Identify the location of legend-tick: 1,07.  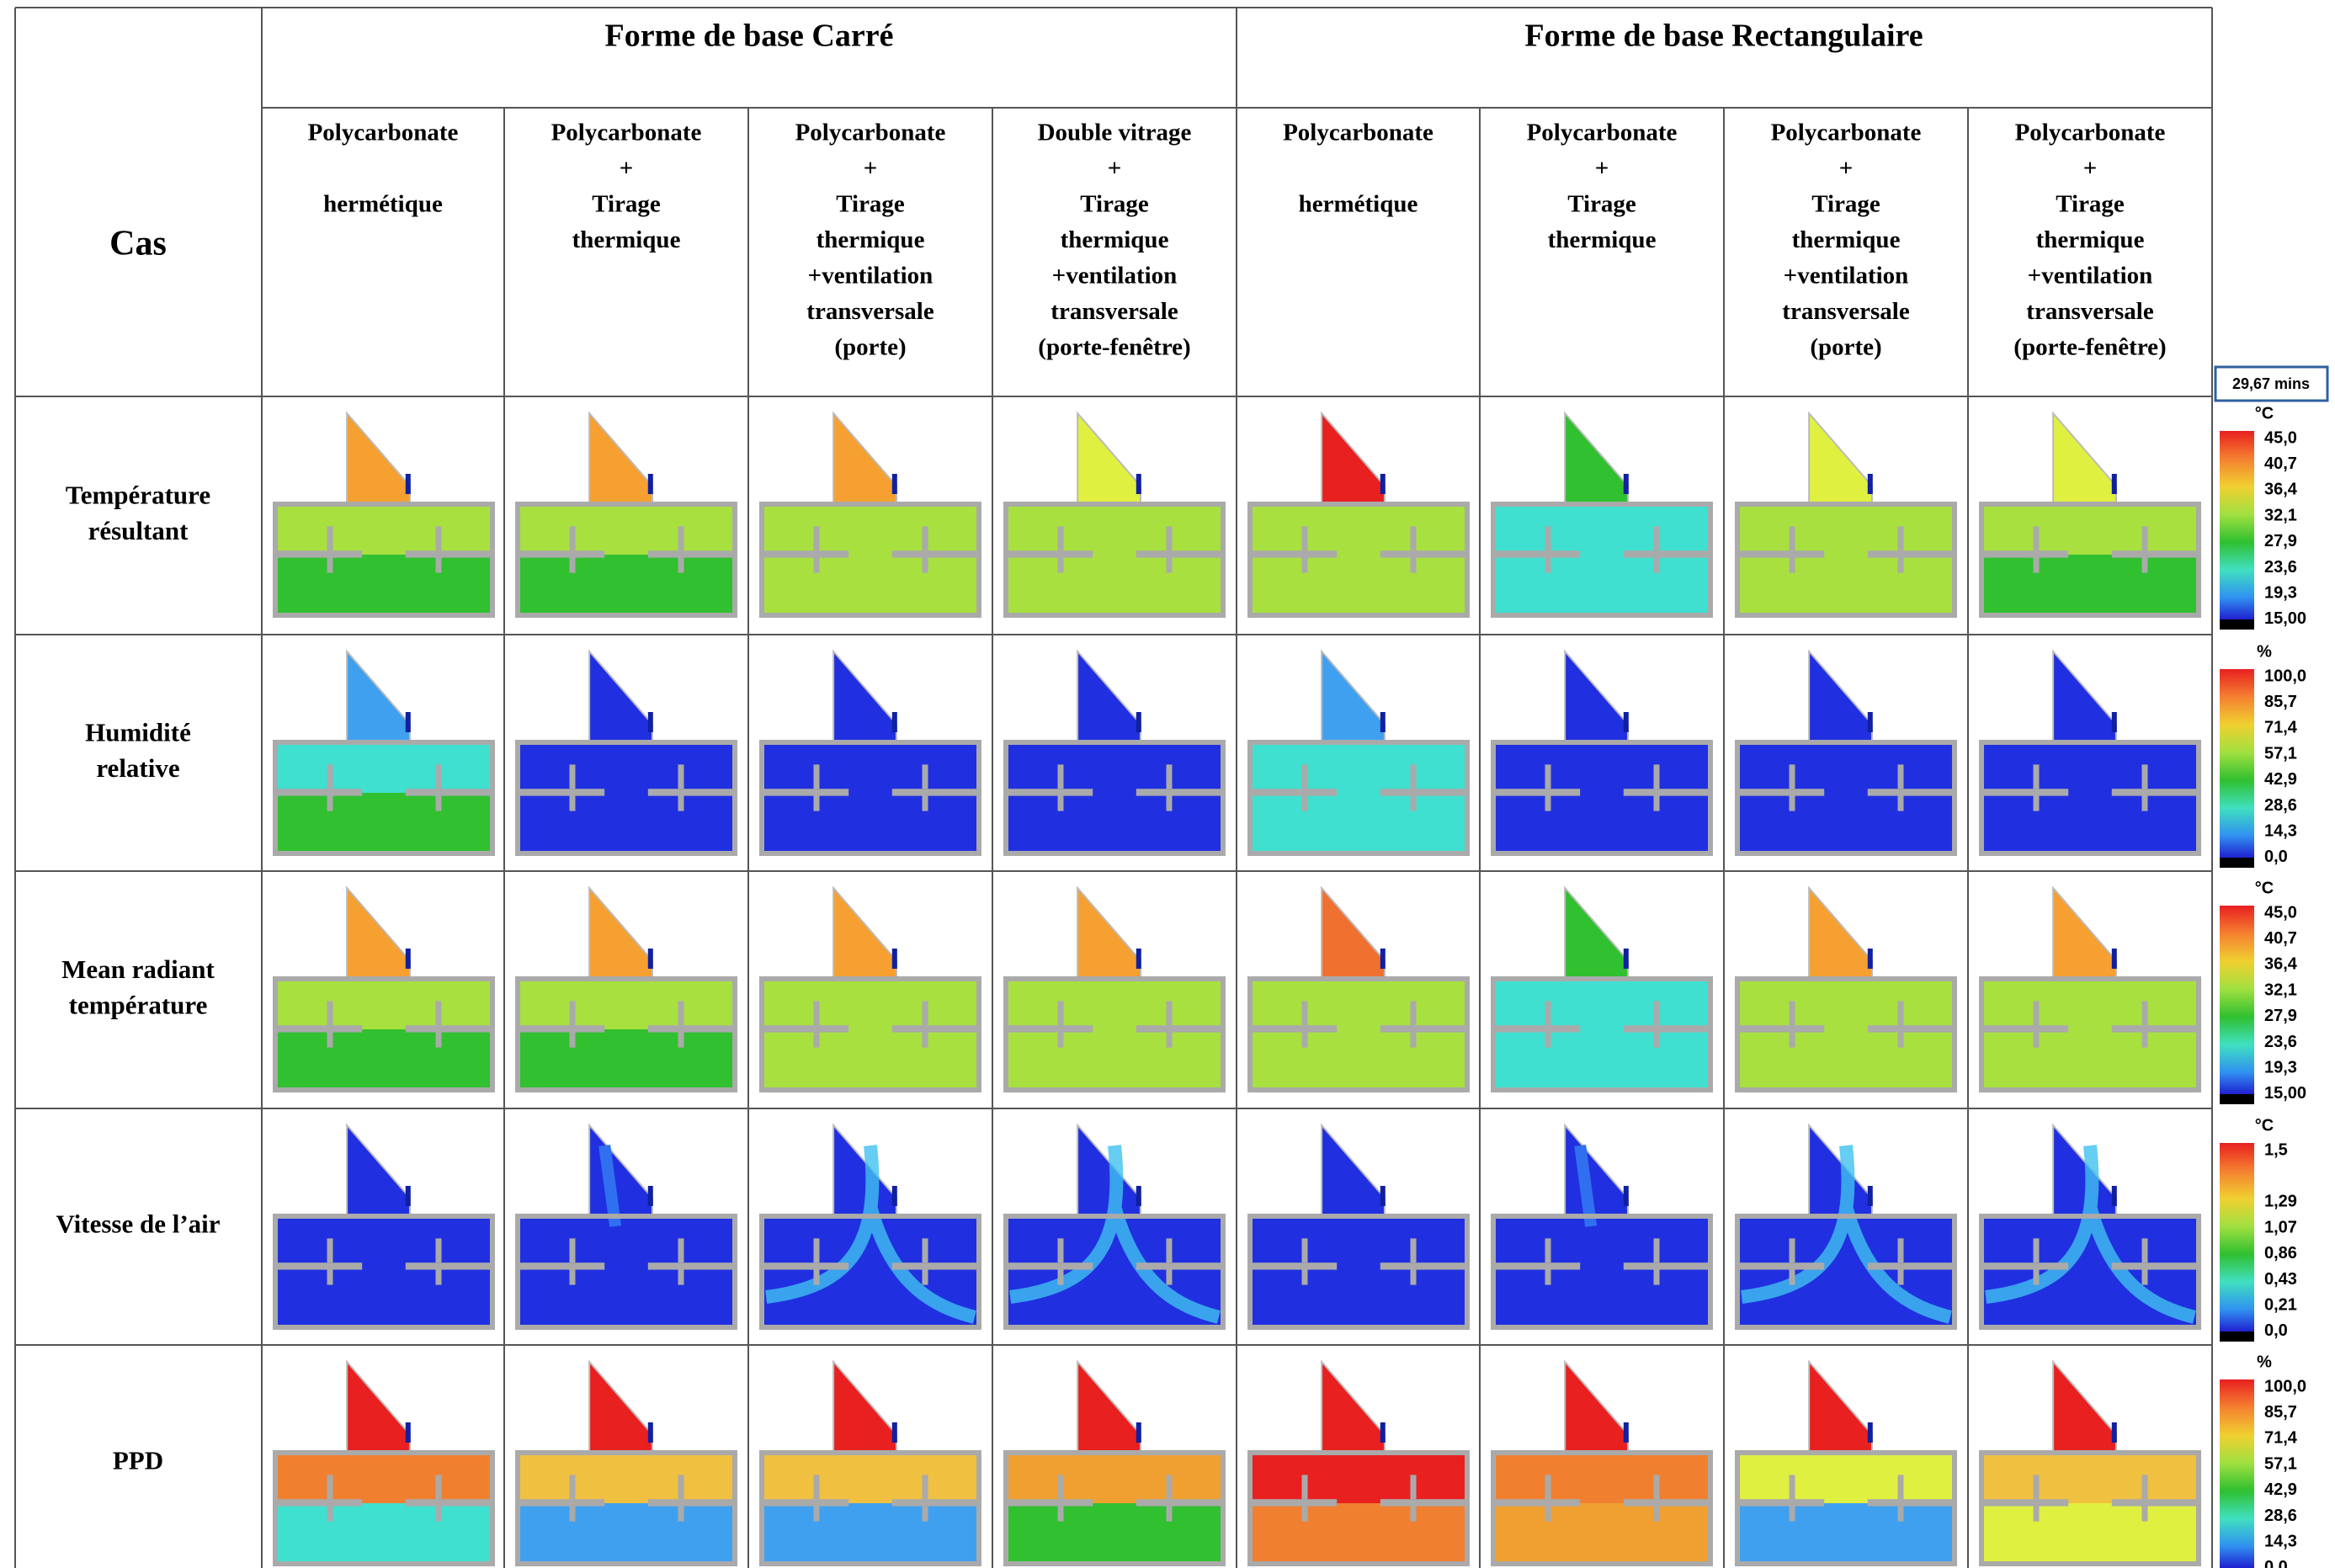
(2280, 1227).